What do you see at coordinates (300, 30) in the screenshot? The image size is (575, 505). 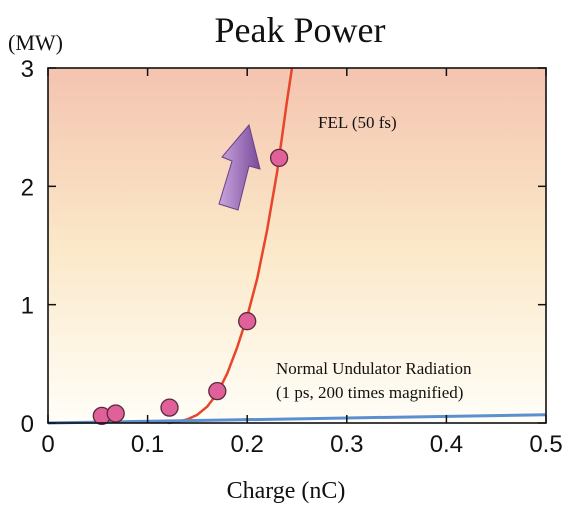 I see `chart-title: Peak Power` at bounding box center [300, 30].